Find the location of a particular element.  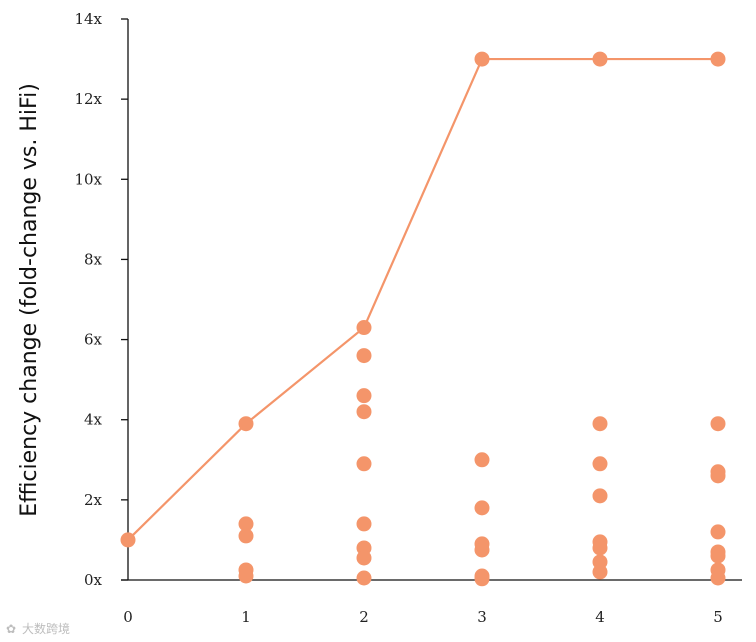

x-tick-label: 1 is located at coordinates (246, 617).